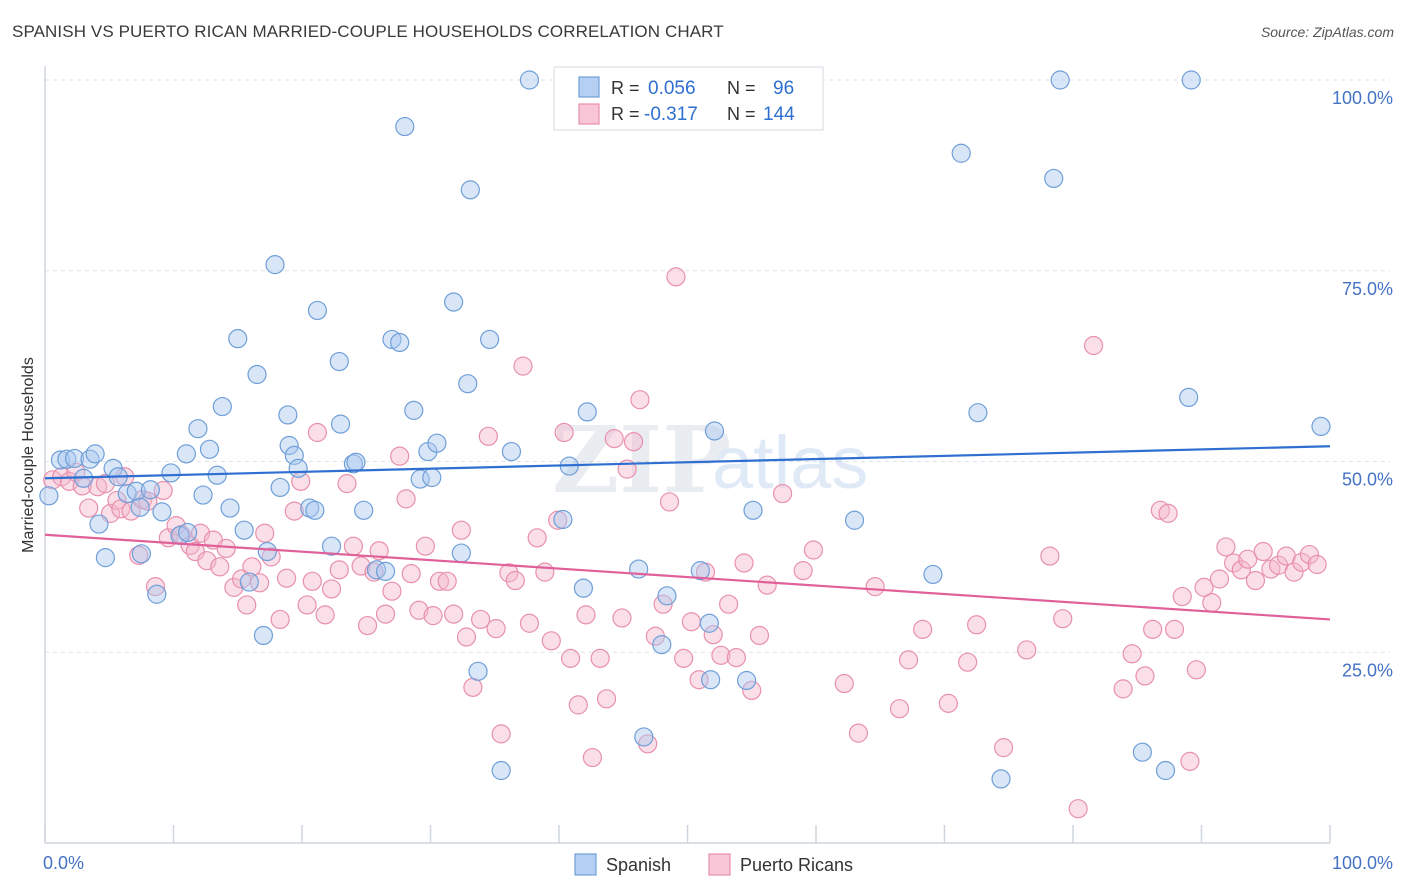 The image size is (1406, 892). What do you see at coordinates (589, 114) in the screenshot?
I see `legend-swatch-puerto-ricans` at bounding box center [589, 114].